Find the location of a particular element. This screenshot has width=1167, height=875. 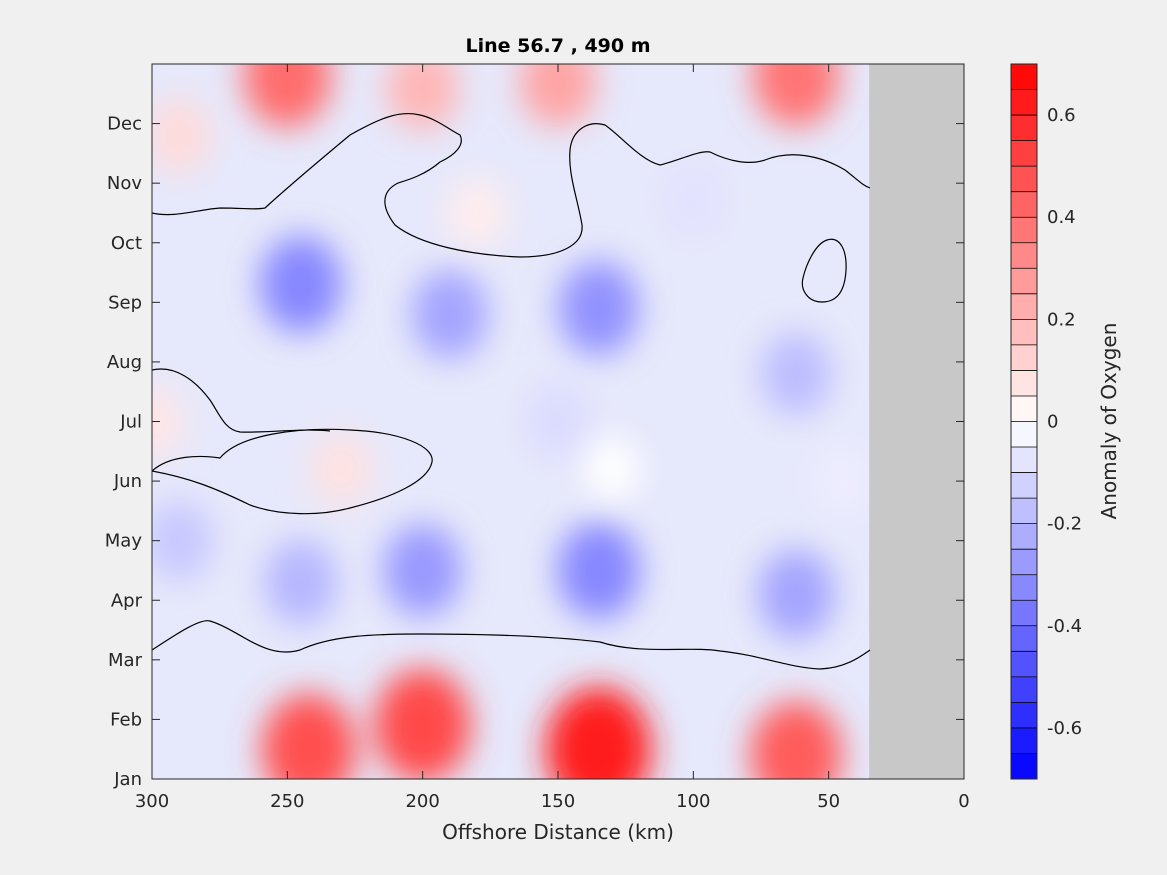

zero-contour-nov-oct is located at coordinates (511, 185).